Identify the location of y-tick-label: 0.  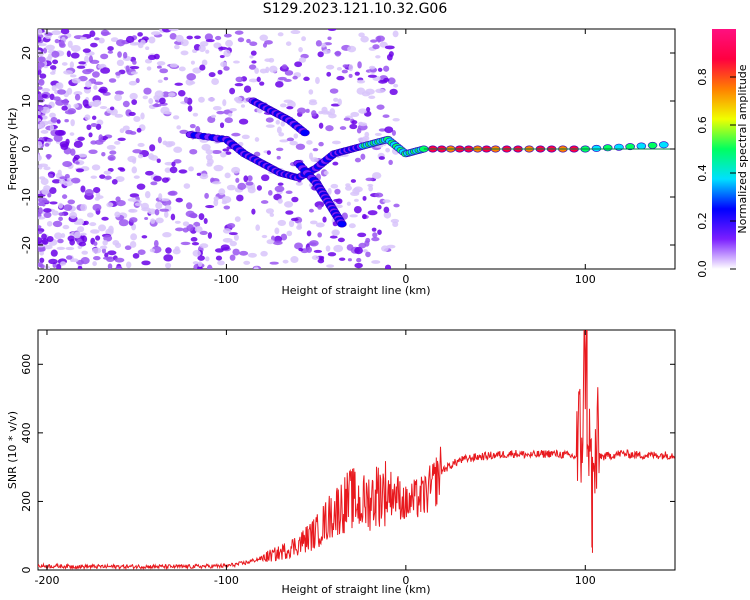
(26, 149).